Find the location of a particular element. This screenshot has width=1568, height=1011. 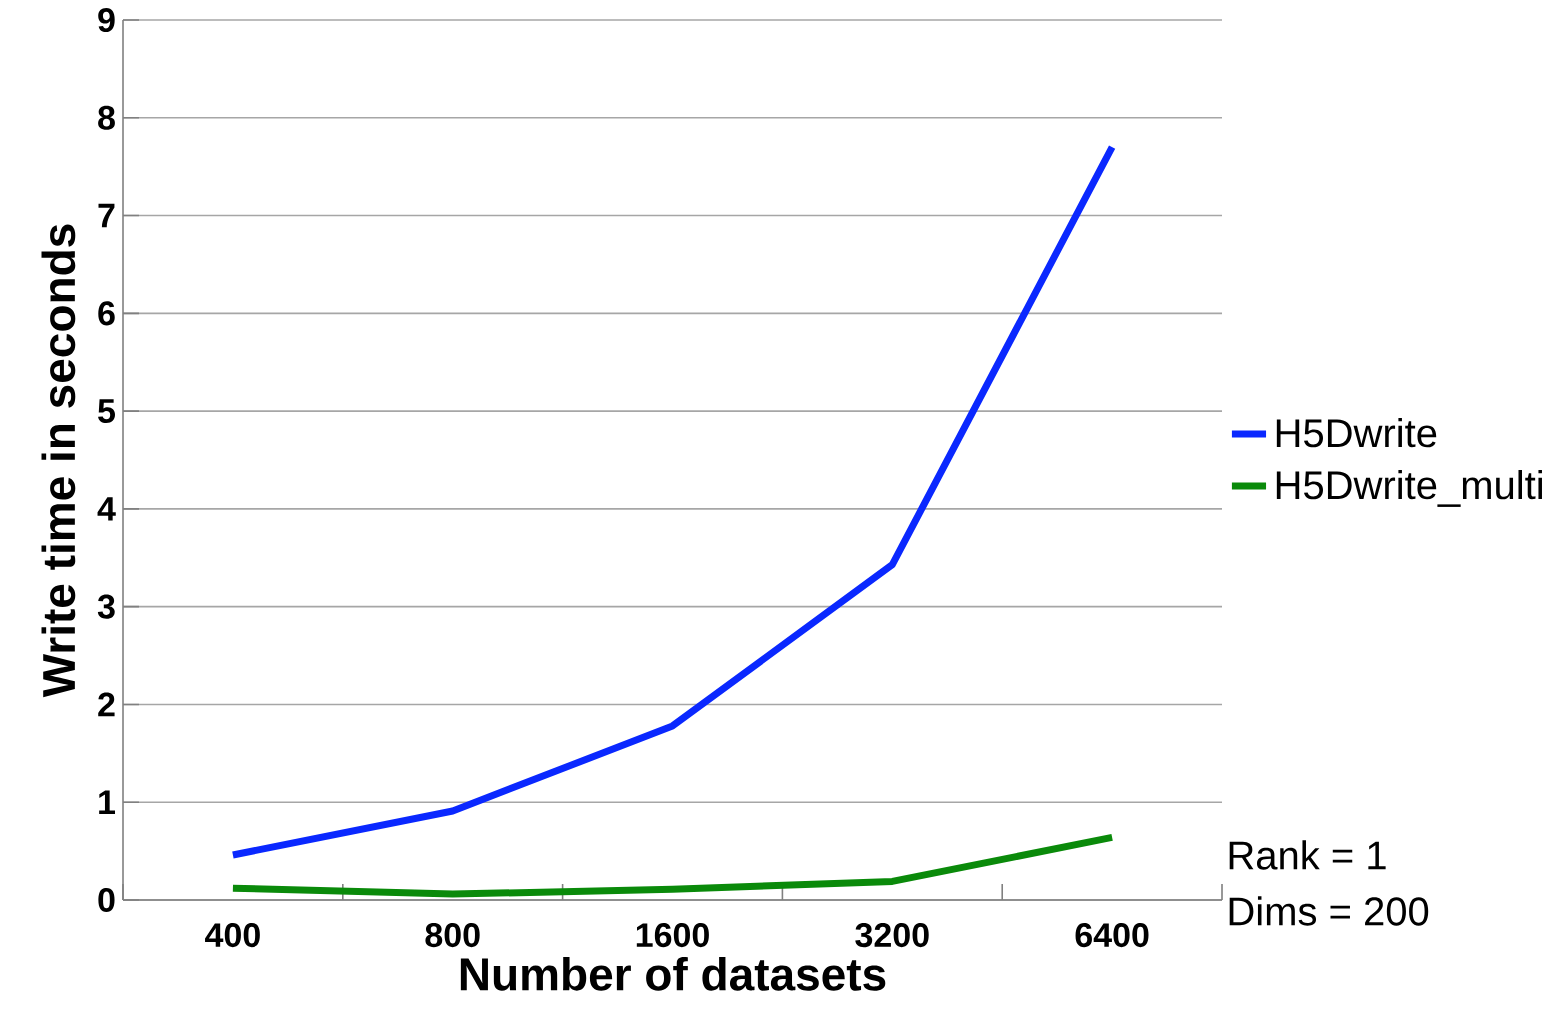

x-axis-title: Number of datasets is located at coordinates (673, 973).